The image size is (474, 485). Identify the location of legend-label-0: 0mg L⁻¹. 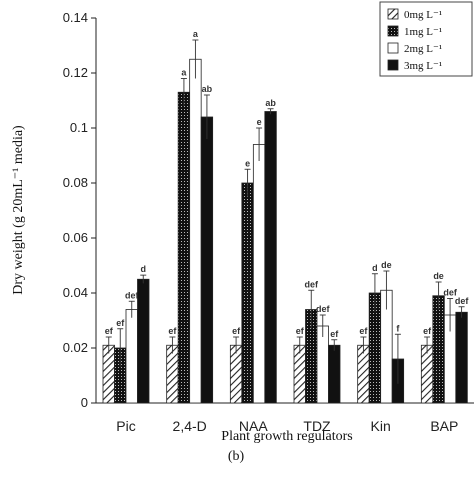
(423, 15).